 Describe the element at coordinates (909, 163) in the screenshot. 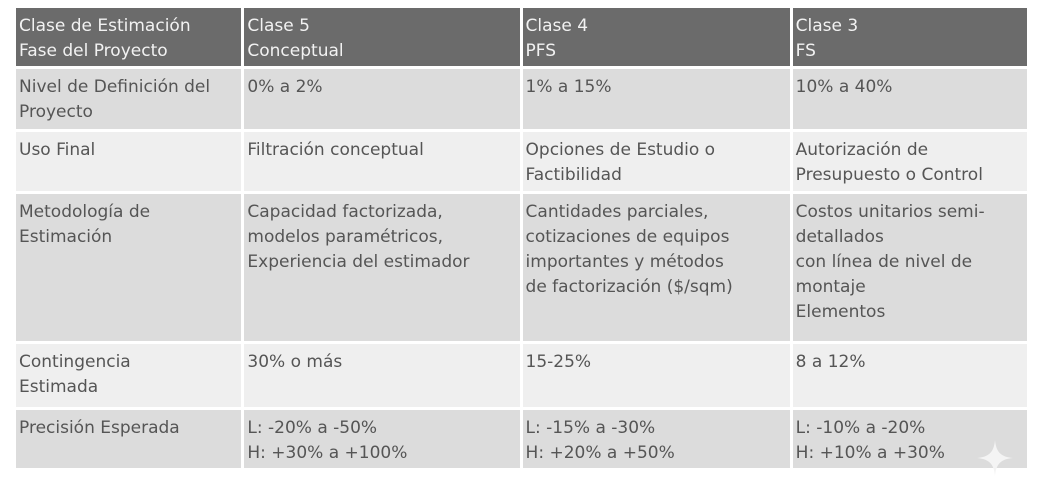

I see `table-cell: Autorización de Presupuesto o Control` at that location.